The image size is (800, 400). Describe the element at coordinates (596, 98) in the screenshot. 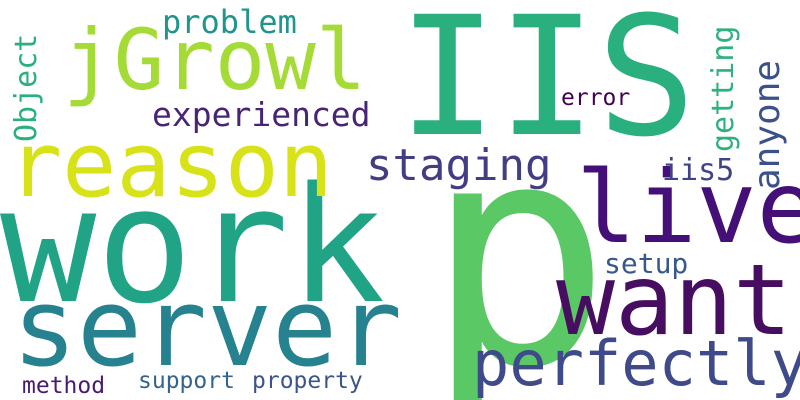

I see `word-error: error` at that location.